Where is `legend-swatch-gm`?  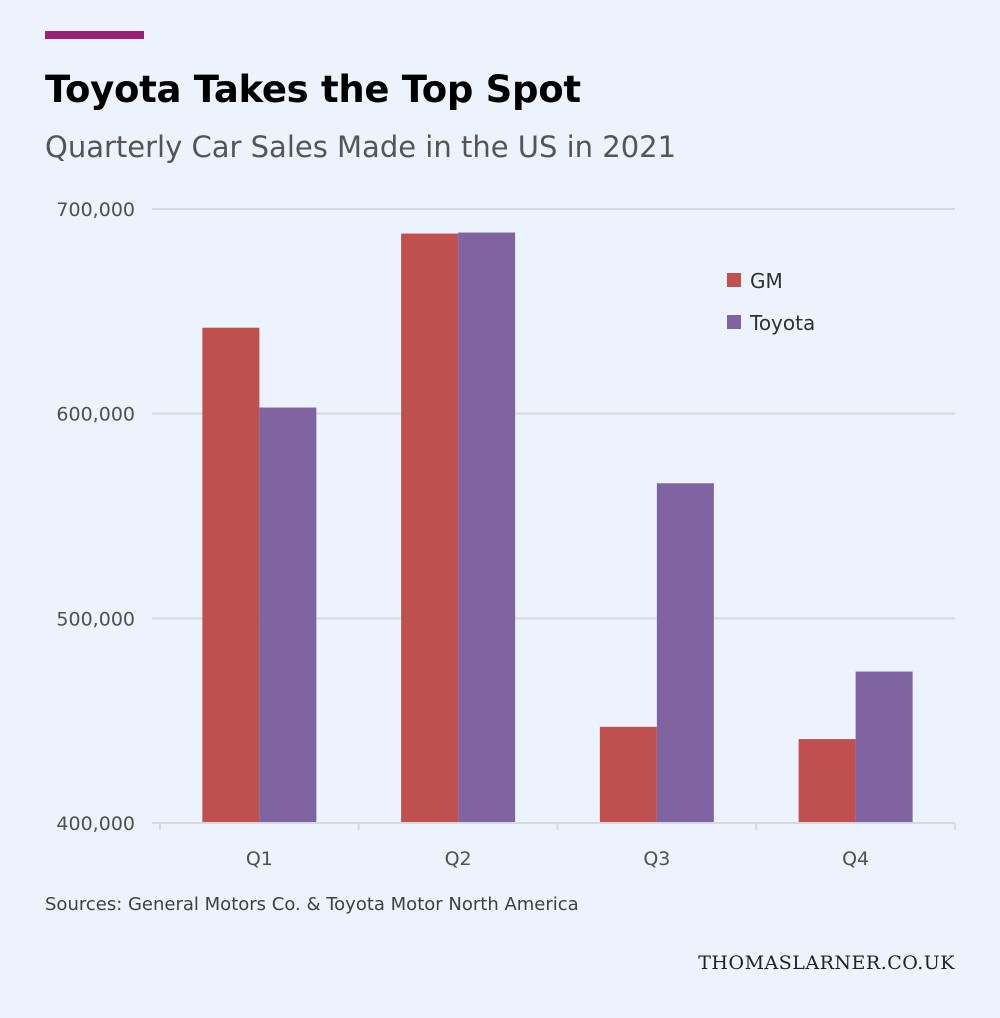
legend-swatch-gm is located at coordinates (734, 280).